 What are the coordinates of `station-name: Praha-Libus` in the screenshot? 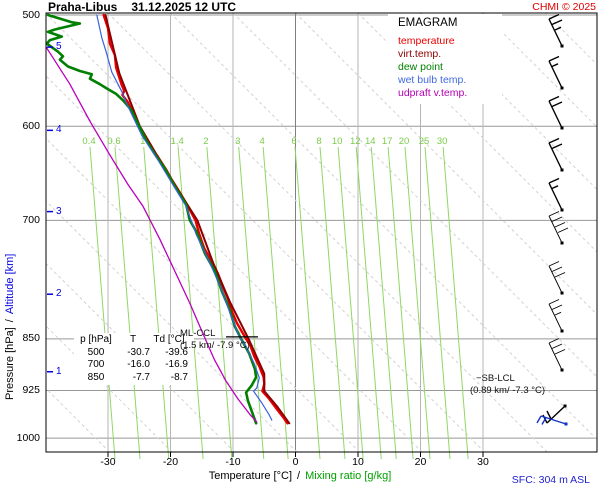 It's located at (83, 7).